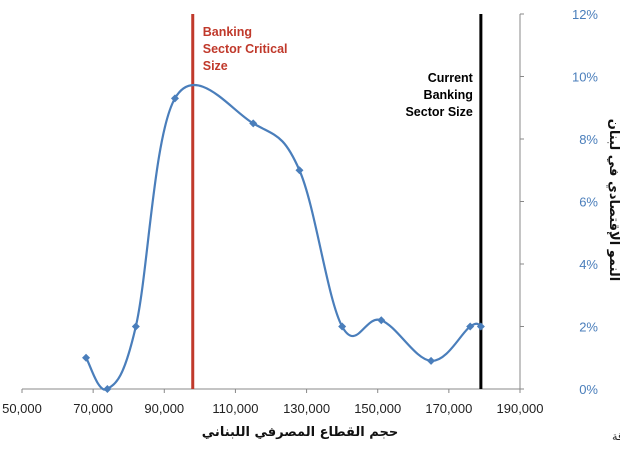 Image resolution: width=620 pixels, height=449 pixels. What do you see at coordinates (585, 14) in the screenshot?
I see `y-tick-label: 12%` at bounding box center [585, 14].